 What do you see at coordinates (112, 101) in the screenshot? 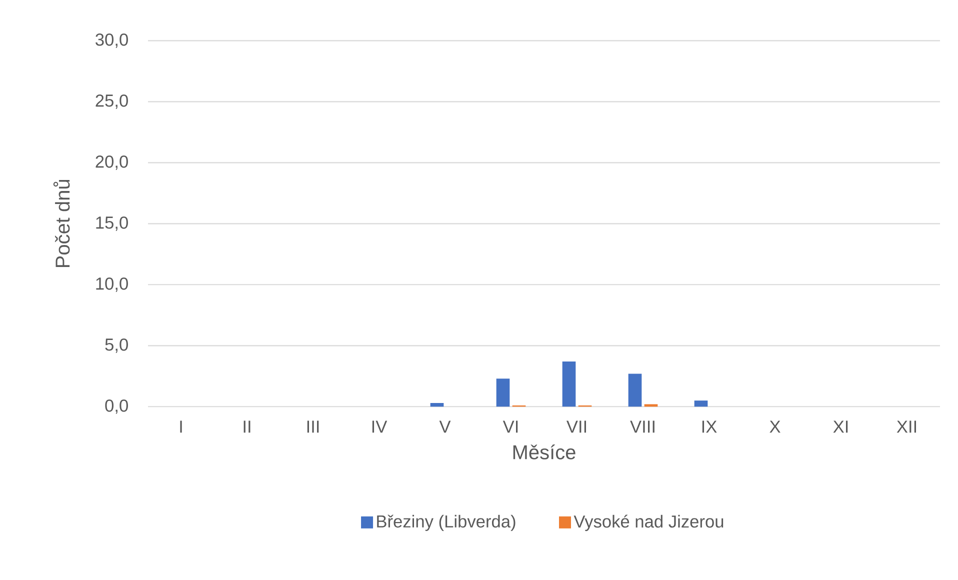
I see `y-tick-label: 25,0` at bounding box center [112, 101].